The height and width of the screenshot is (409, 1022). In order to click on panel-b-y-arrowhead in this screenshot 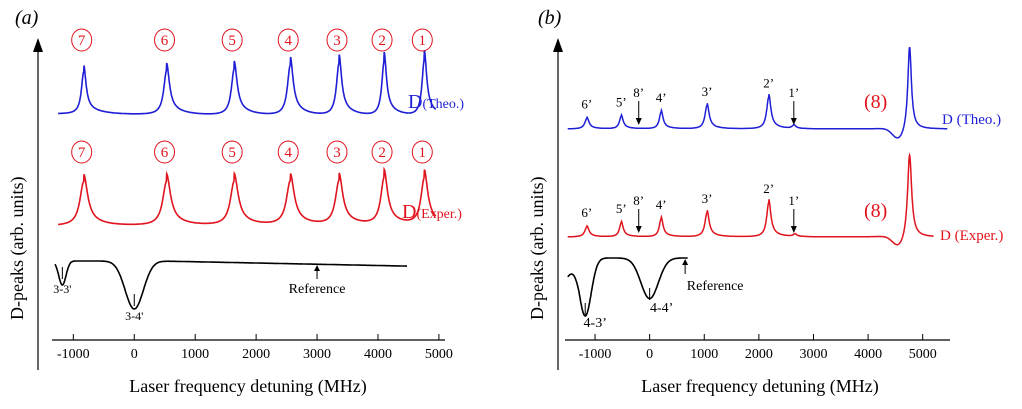, I will do `click(558, 45)`.